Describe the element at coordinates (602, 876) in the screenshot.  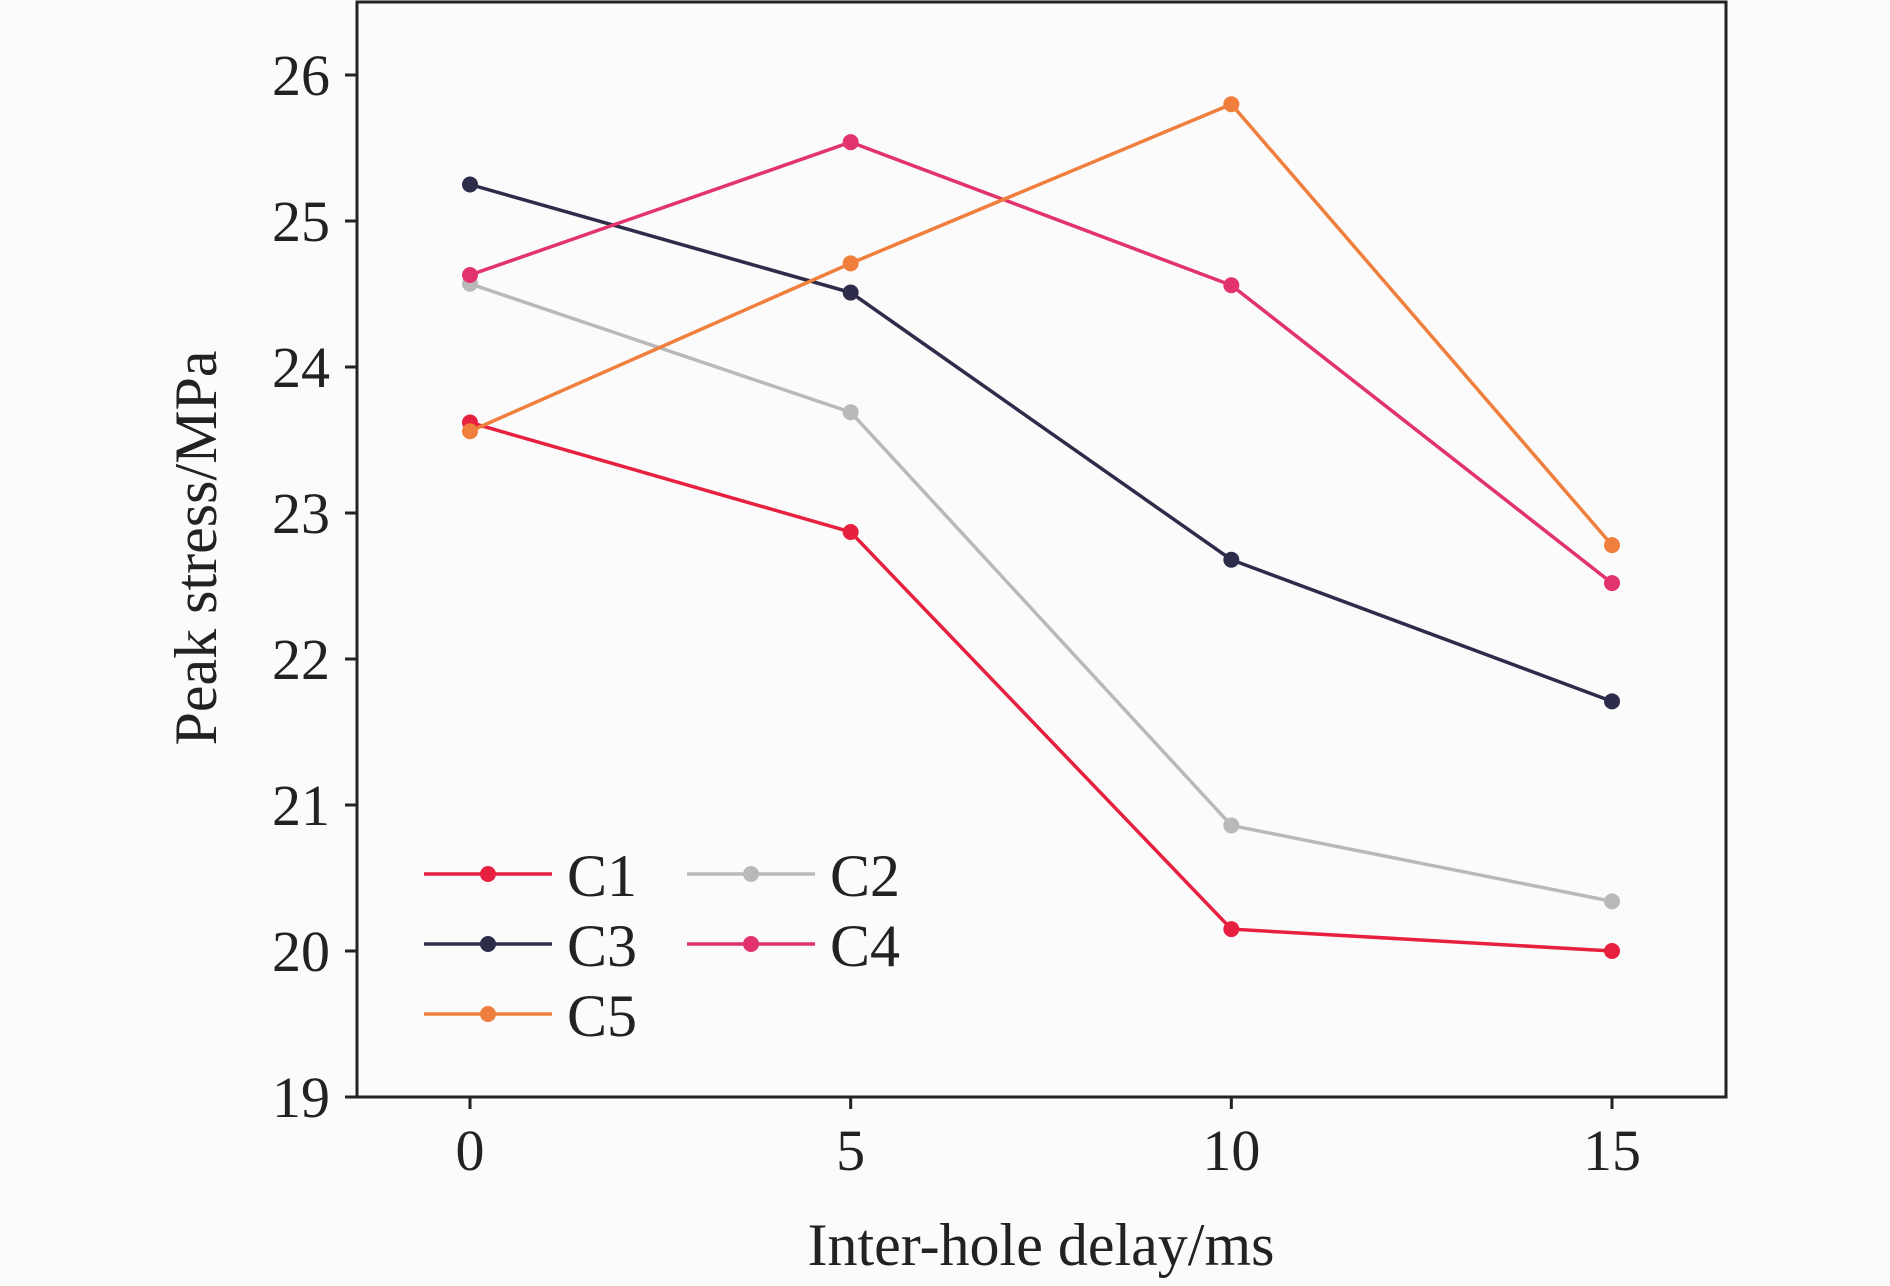
I see `legend-label: C1` at that location.